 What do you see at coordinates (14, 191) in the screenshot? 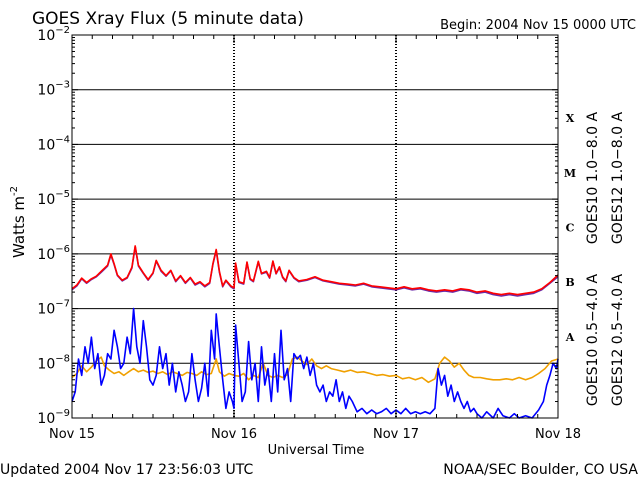
I see `y-axis-label-exponent: -2` at bounding box center [14, 191].